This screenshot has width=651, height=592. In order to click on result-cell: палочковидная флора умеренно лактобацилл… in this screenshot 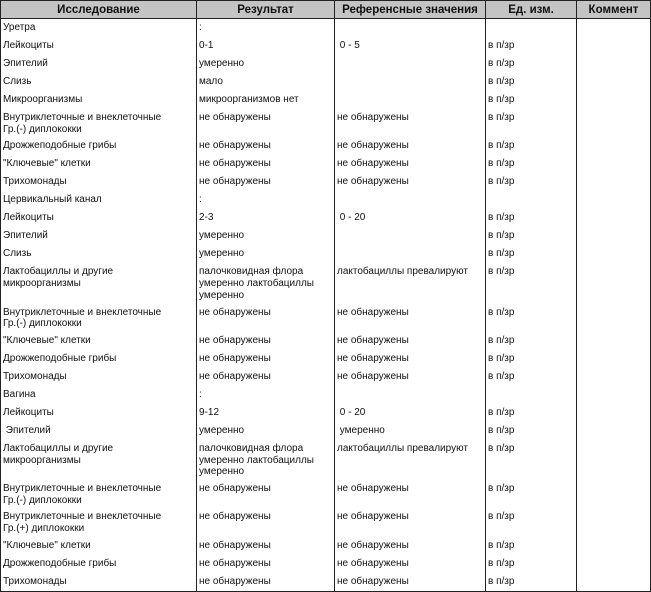, I will do `click(265, 283)`.